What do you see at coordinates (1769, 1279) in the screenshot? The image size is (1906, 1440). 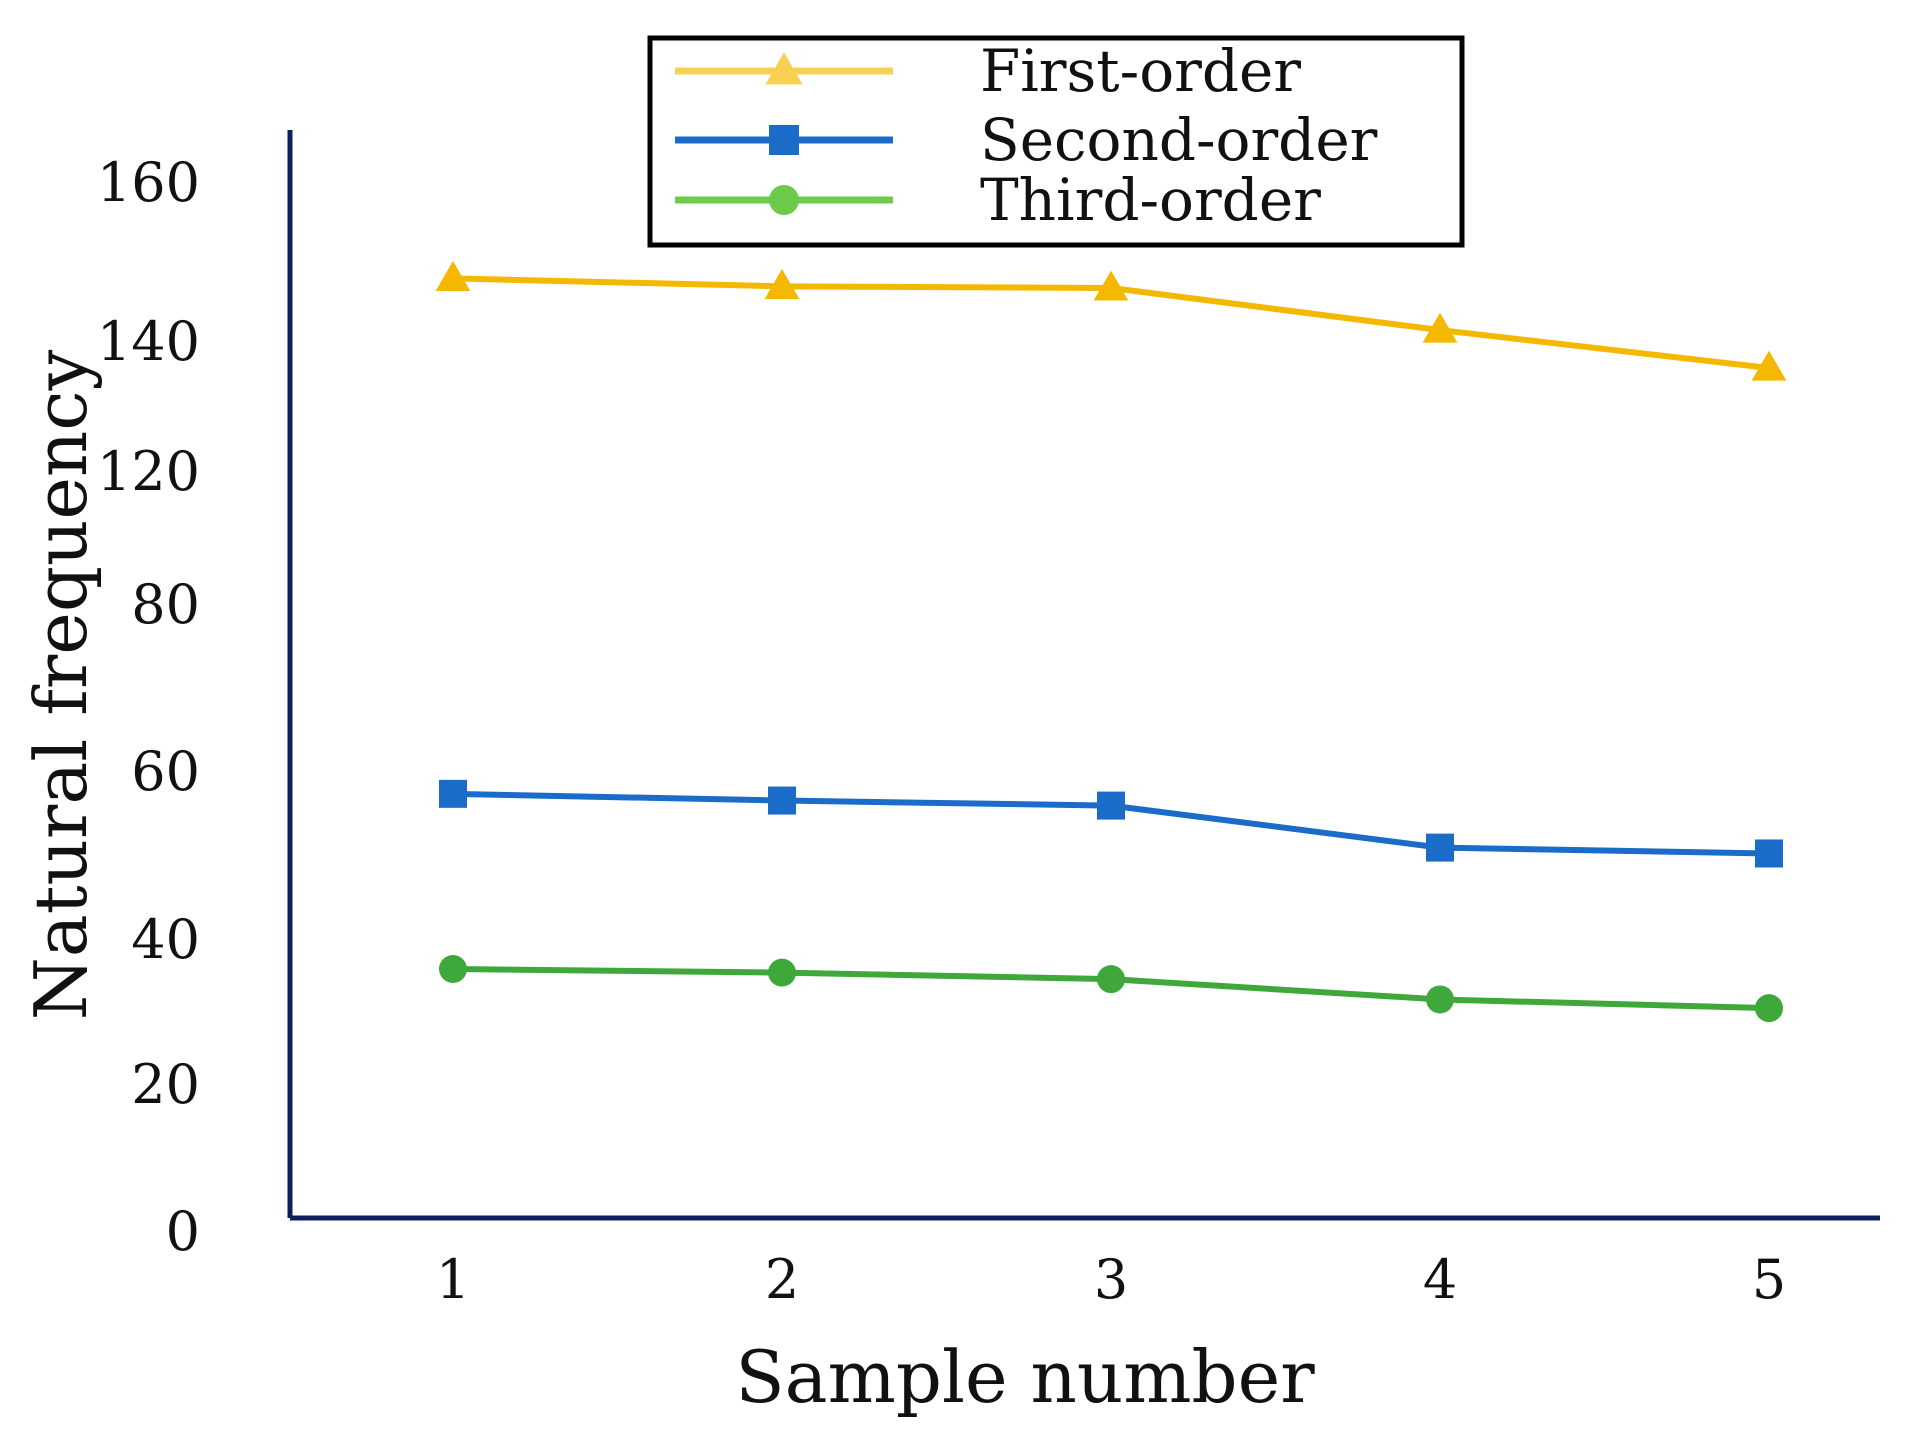 I see `x-tick-label: 5` at bounding box center [1769, 1279].